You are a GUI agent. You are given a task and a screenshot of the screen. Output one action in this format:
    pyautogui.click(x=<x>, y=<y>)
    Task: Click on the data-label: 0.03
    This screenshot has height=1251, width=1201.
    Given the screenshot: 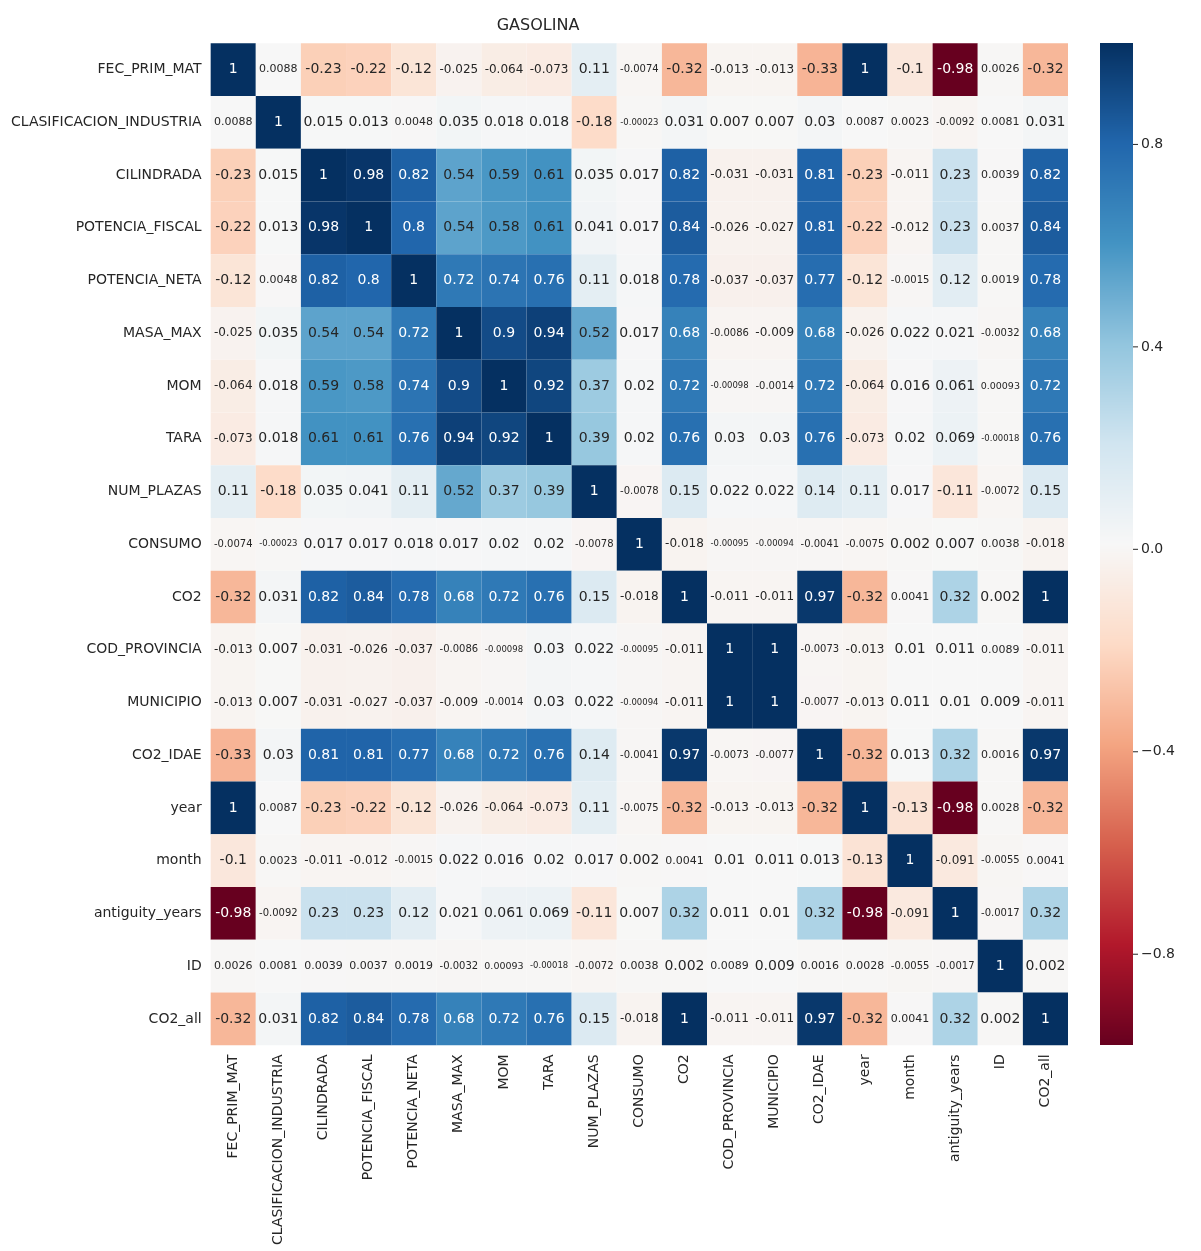 What is the action you would take?
    pyautogui.click(x=775, y=437)
    